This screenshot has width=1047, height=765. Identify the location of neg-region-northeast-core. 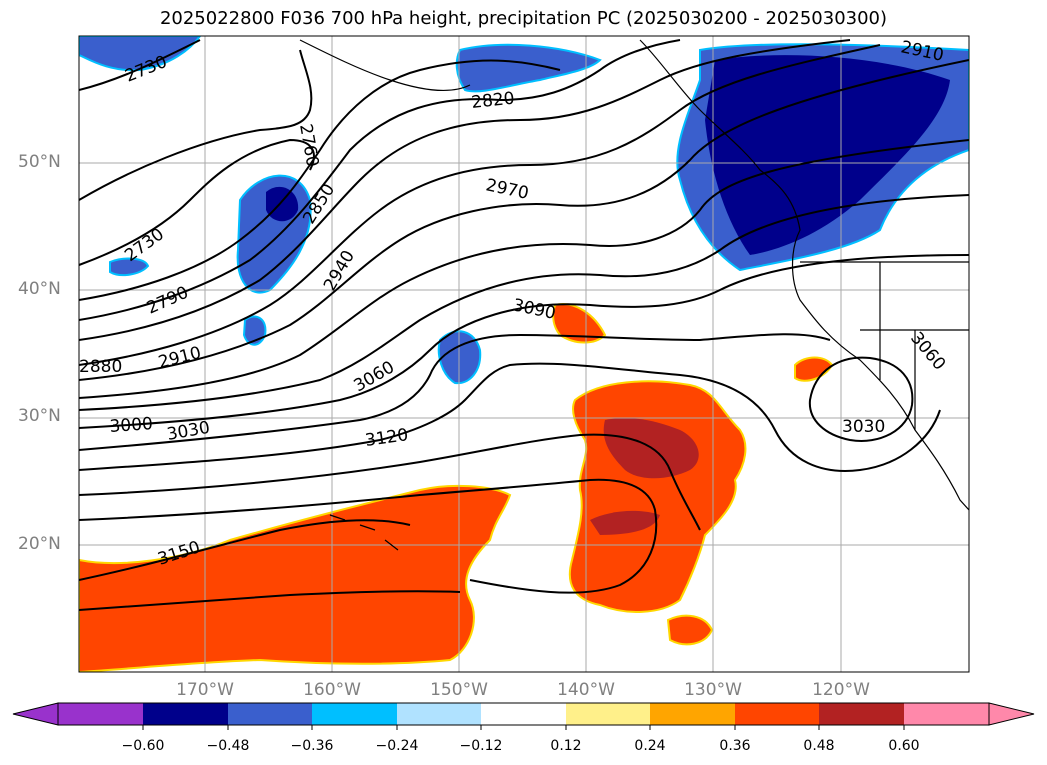
(827, 155).